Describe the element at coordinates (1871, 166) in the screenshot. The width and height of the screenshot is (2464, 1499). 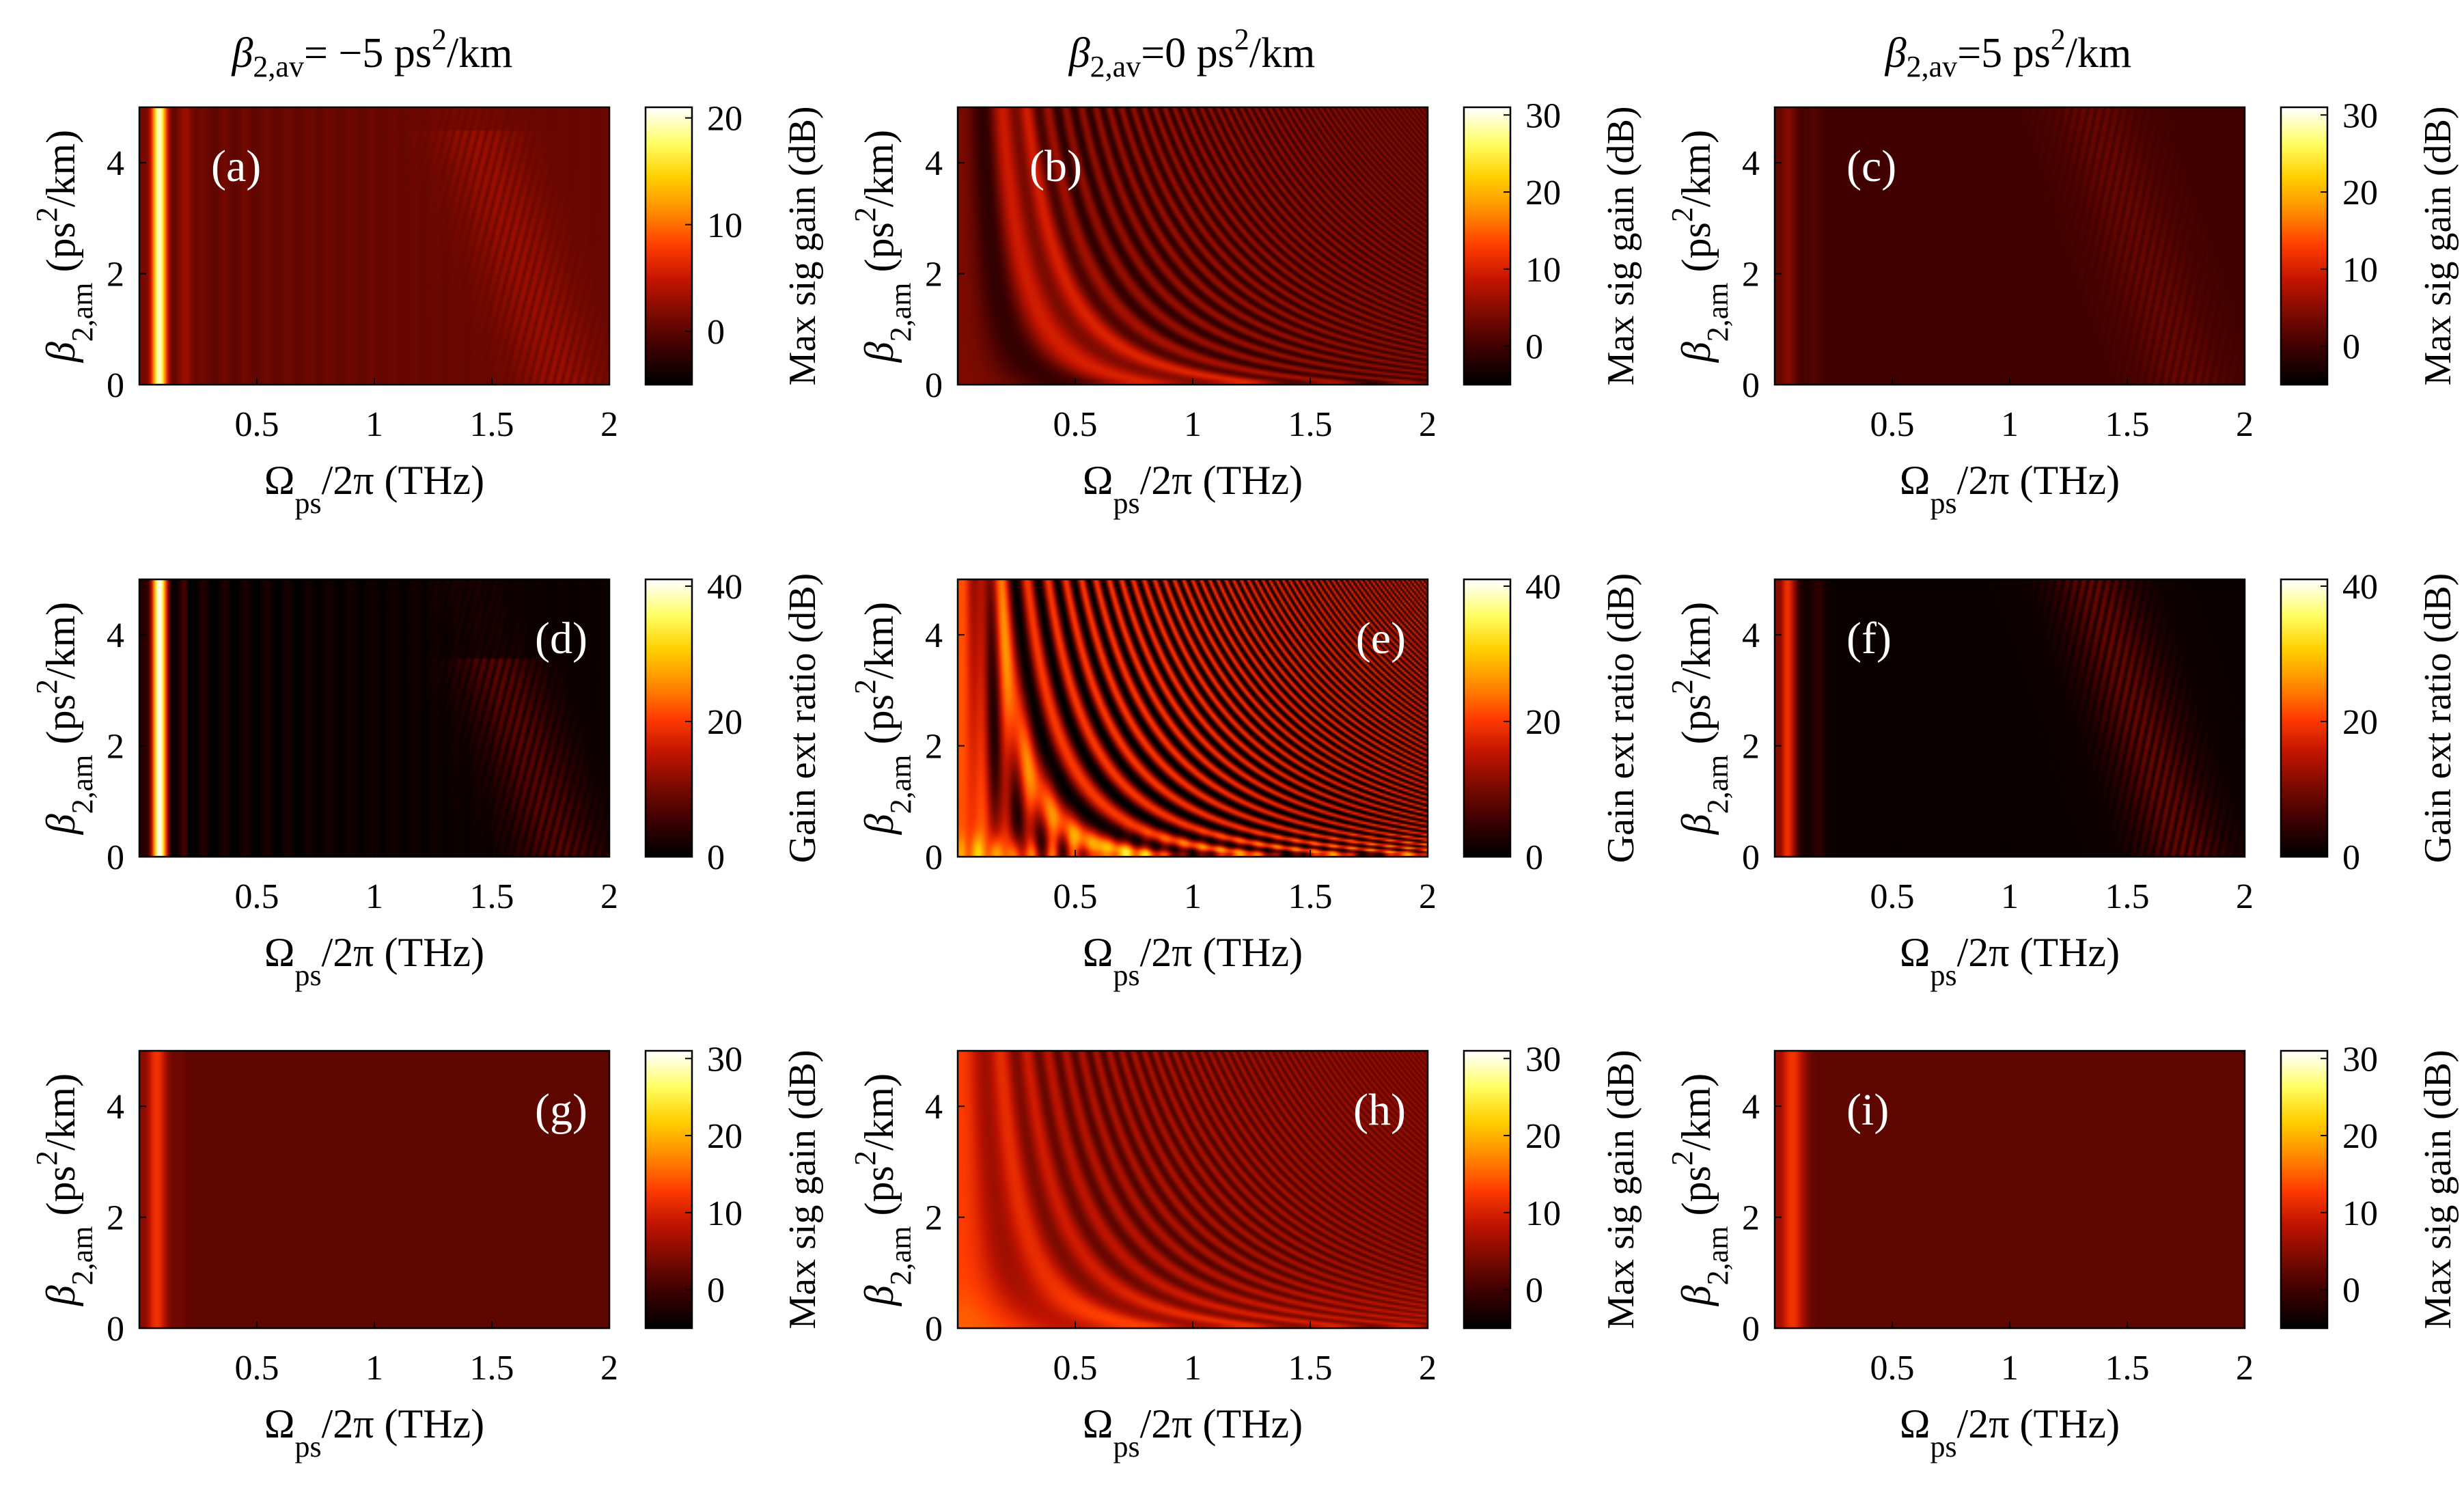
I see `panel-label: (c)` at that location.